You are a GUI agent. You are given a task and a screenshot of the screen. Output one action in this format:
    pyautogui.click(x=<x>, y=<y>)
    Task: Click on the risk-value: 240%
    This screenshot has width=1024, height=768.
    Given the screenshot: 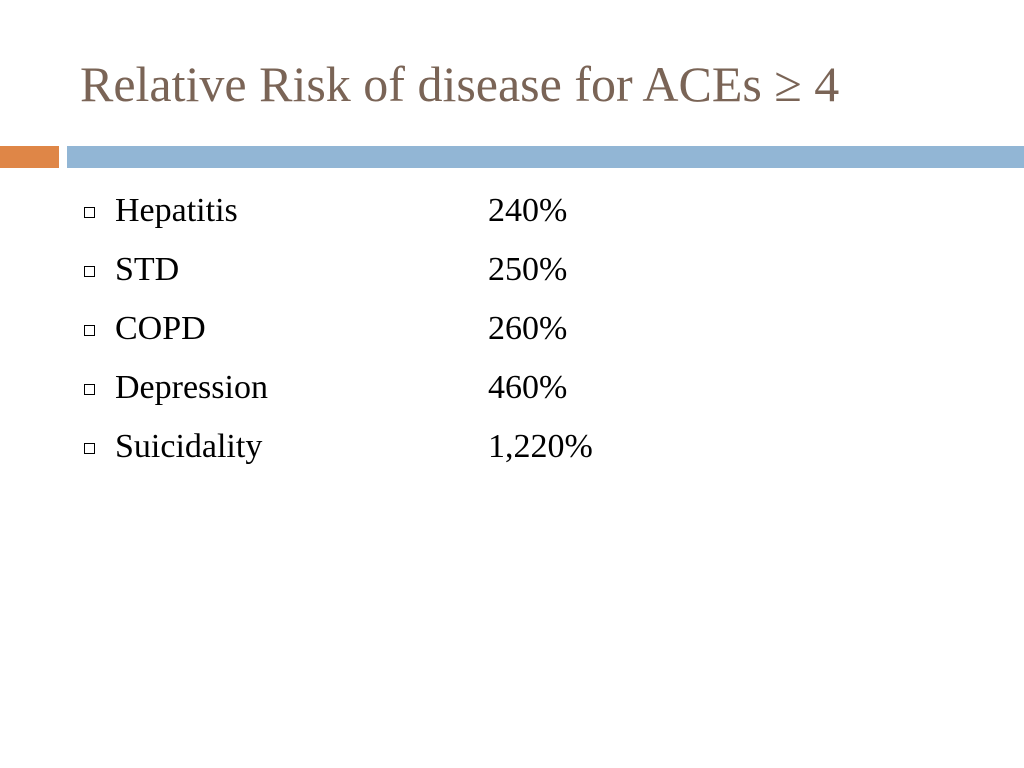 What is the action you would take?
    pyautogui.click(x=528, y=210)
    